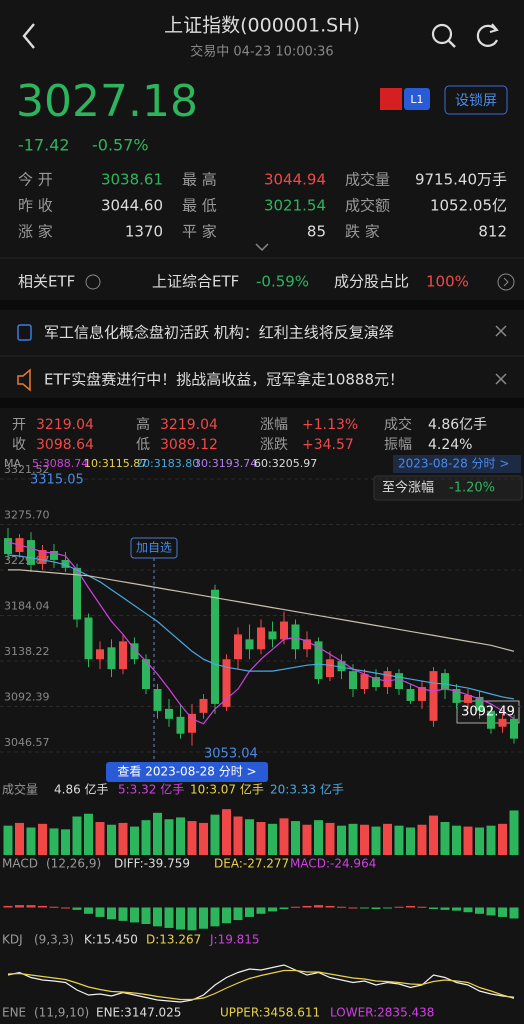 This screenshot has height=1024, width=524. I want to click on flag-icon, so click(391, 99).